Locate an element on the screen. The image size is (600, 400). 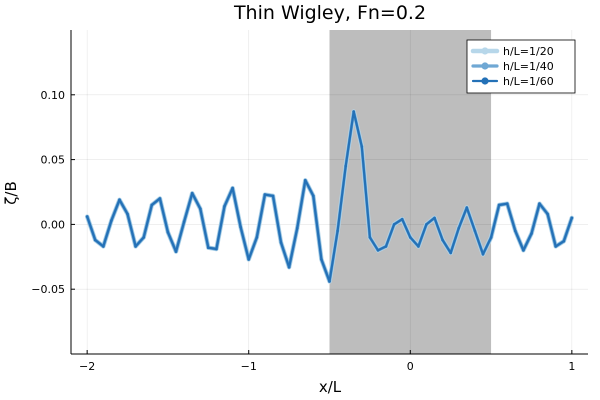
legend-label: h/L=1/40 is located at coordinates (528, 66).